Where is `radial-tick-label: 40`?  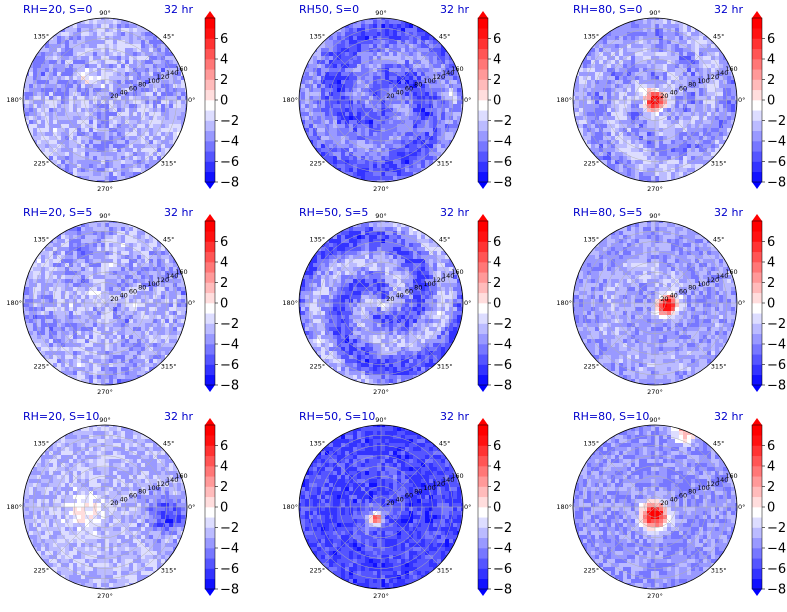
radial-tick-label: 40 is located at coordinates (400, 92).